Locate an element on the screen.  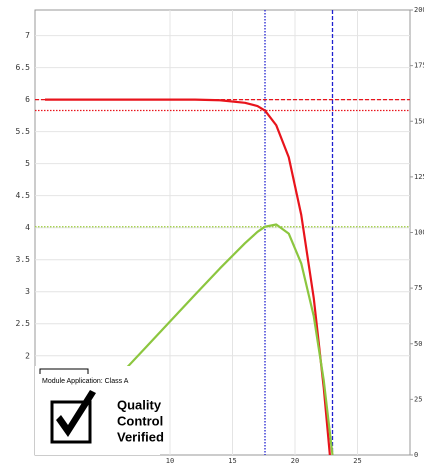
y2-tick-label: 100 is located at coordinates (419, 233).